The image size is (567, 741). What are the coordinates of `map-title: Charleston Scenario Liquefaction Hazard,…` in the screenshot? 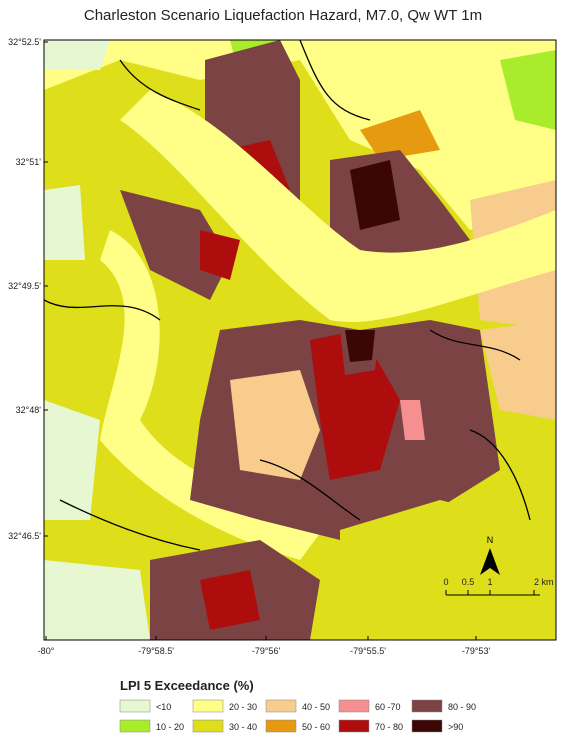 It's located at (283, 15).